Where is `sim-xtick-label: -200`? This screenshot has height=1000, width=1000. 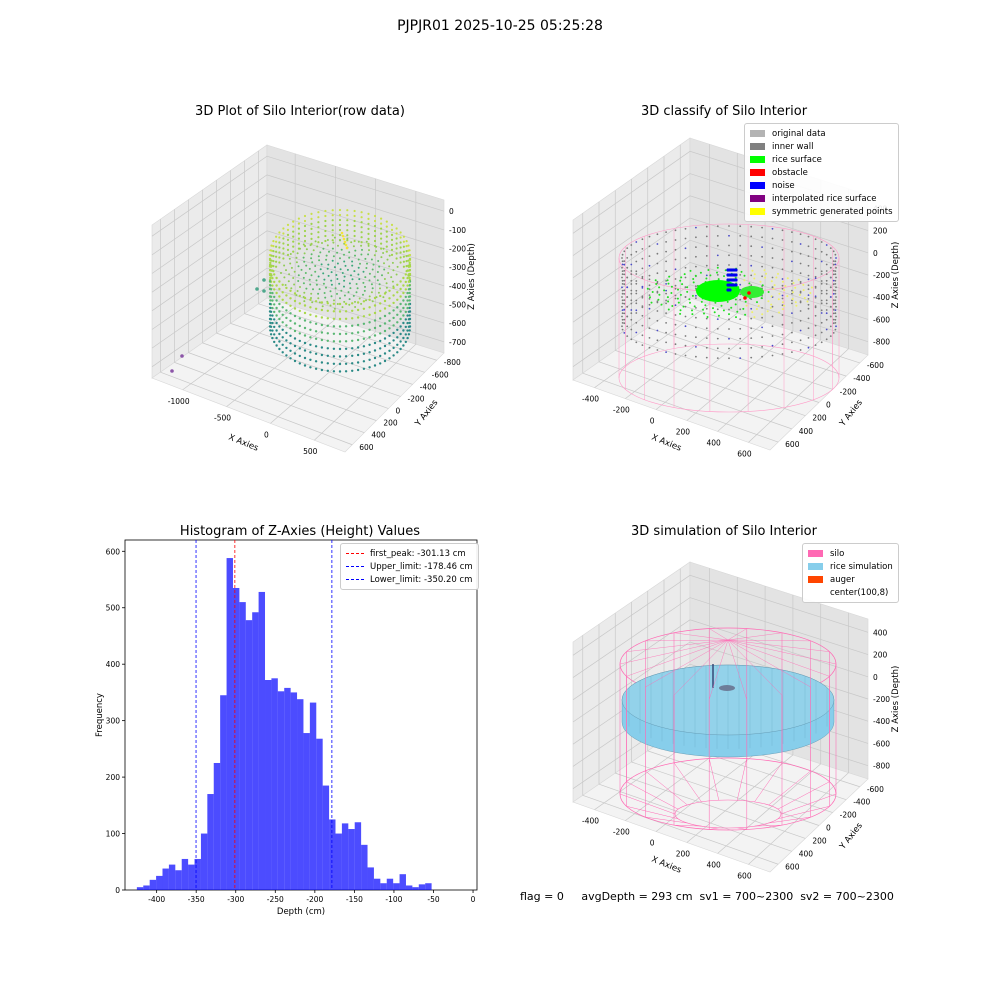
sim-xtick-label: -200 is located at coordinates (621, 832).